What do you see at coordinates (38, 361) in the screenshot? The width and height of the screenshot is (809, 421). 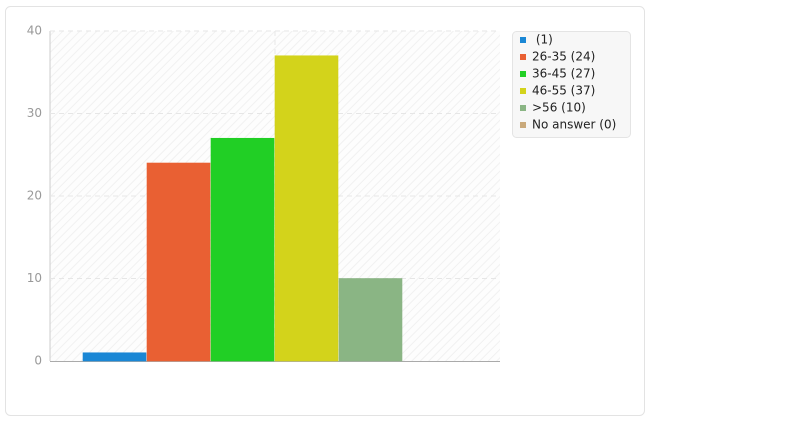 I see `y-tick-label: 0` at bounding box center [38, 361].